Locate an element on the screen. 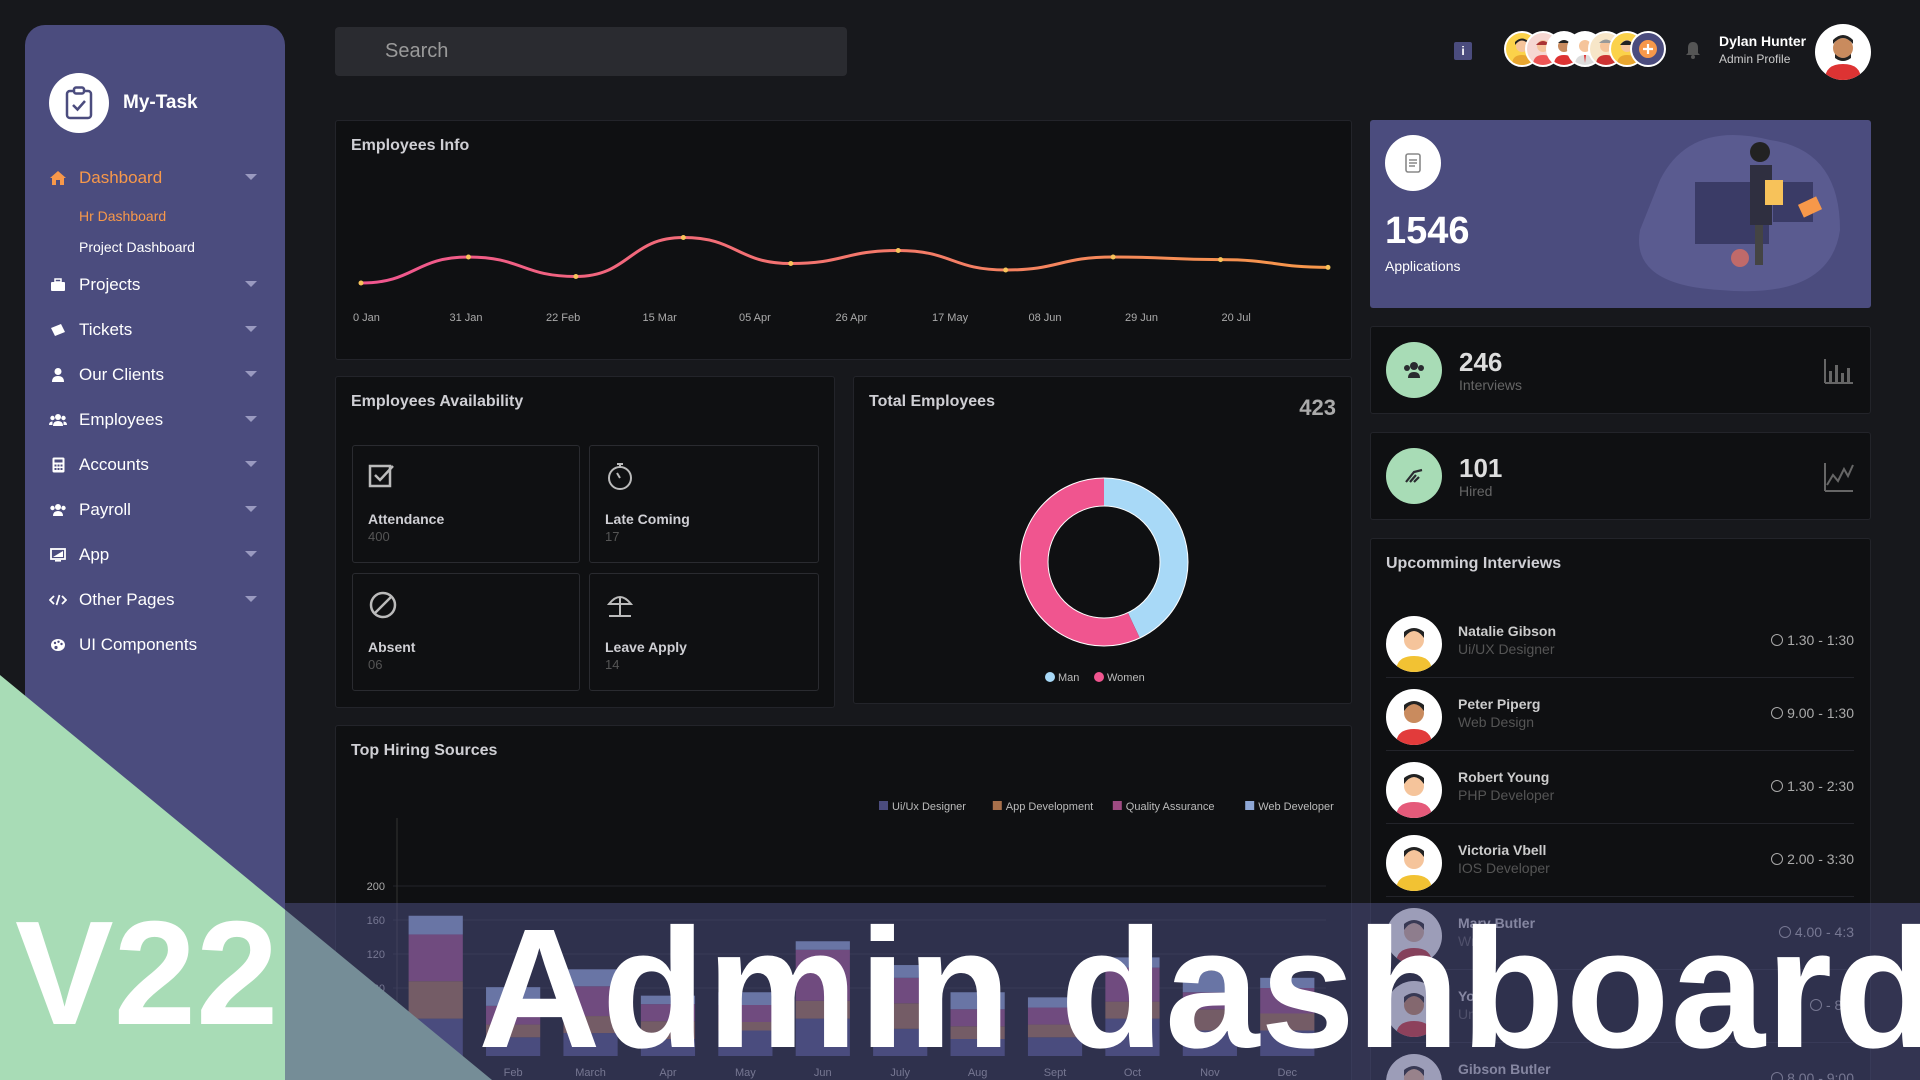 This screenshot has width=1920, height=1080. headline-banner is located at coordinates (1102, 991).